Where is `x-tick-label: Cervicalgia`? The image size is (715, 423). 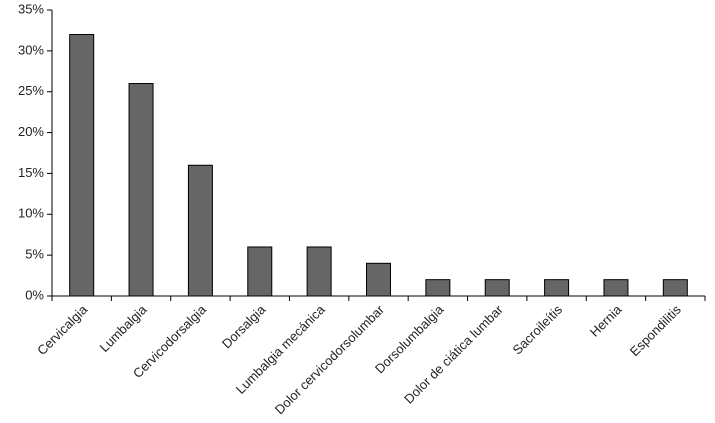
x-tick-label: Cervicalgia is located at coordinates (62, 329).